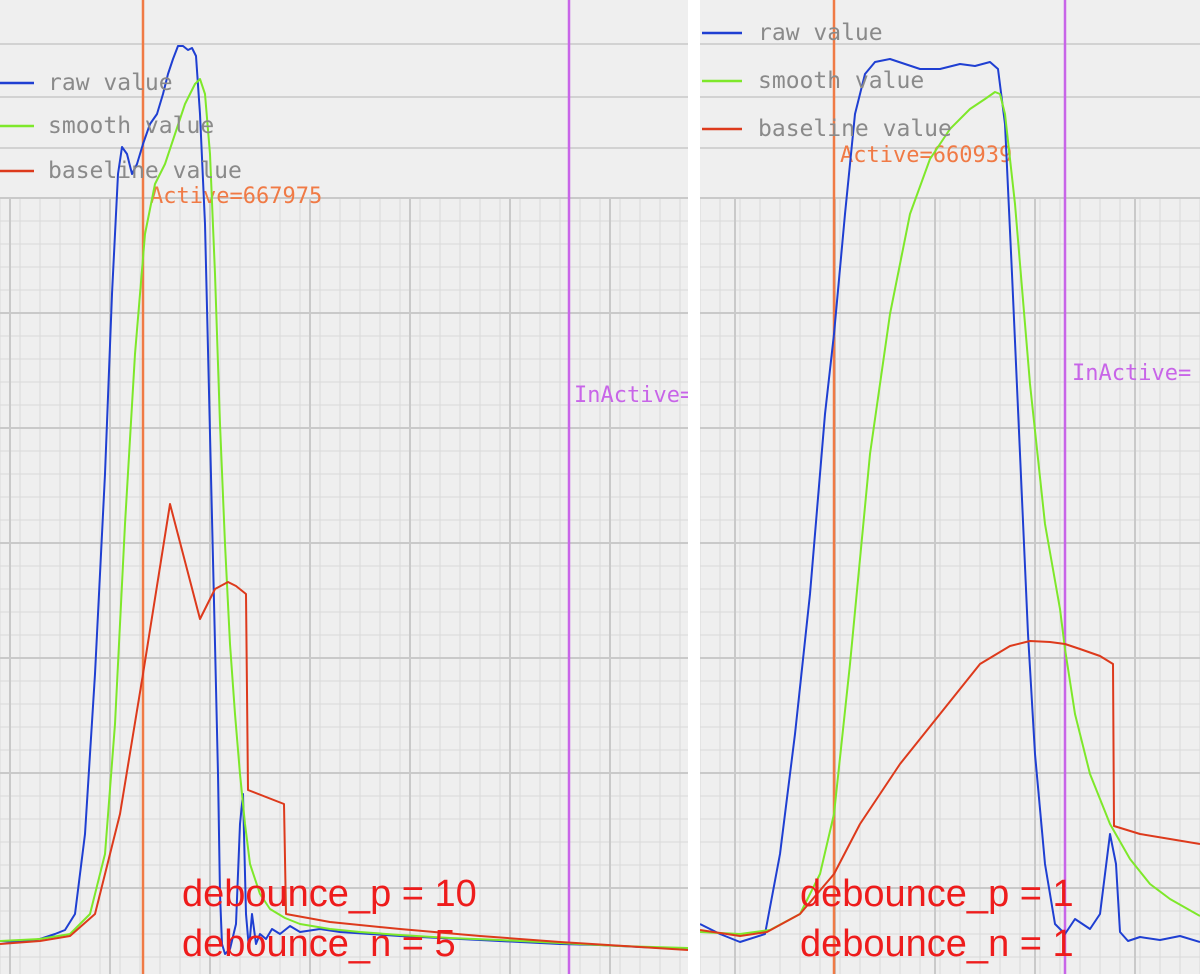  I want to click on active-marker-label: Active=667975, so click(236, 196).